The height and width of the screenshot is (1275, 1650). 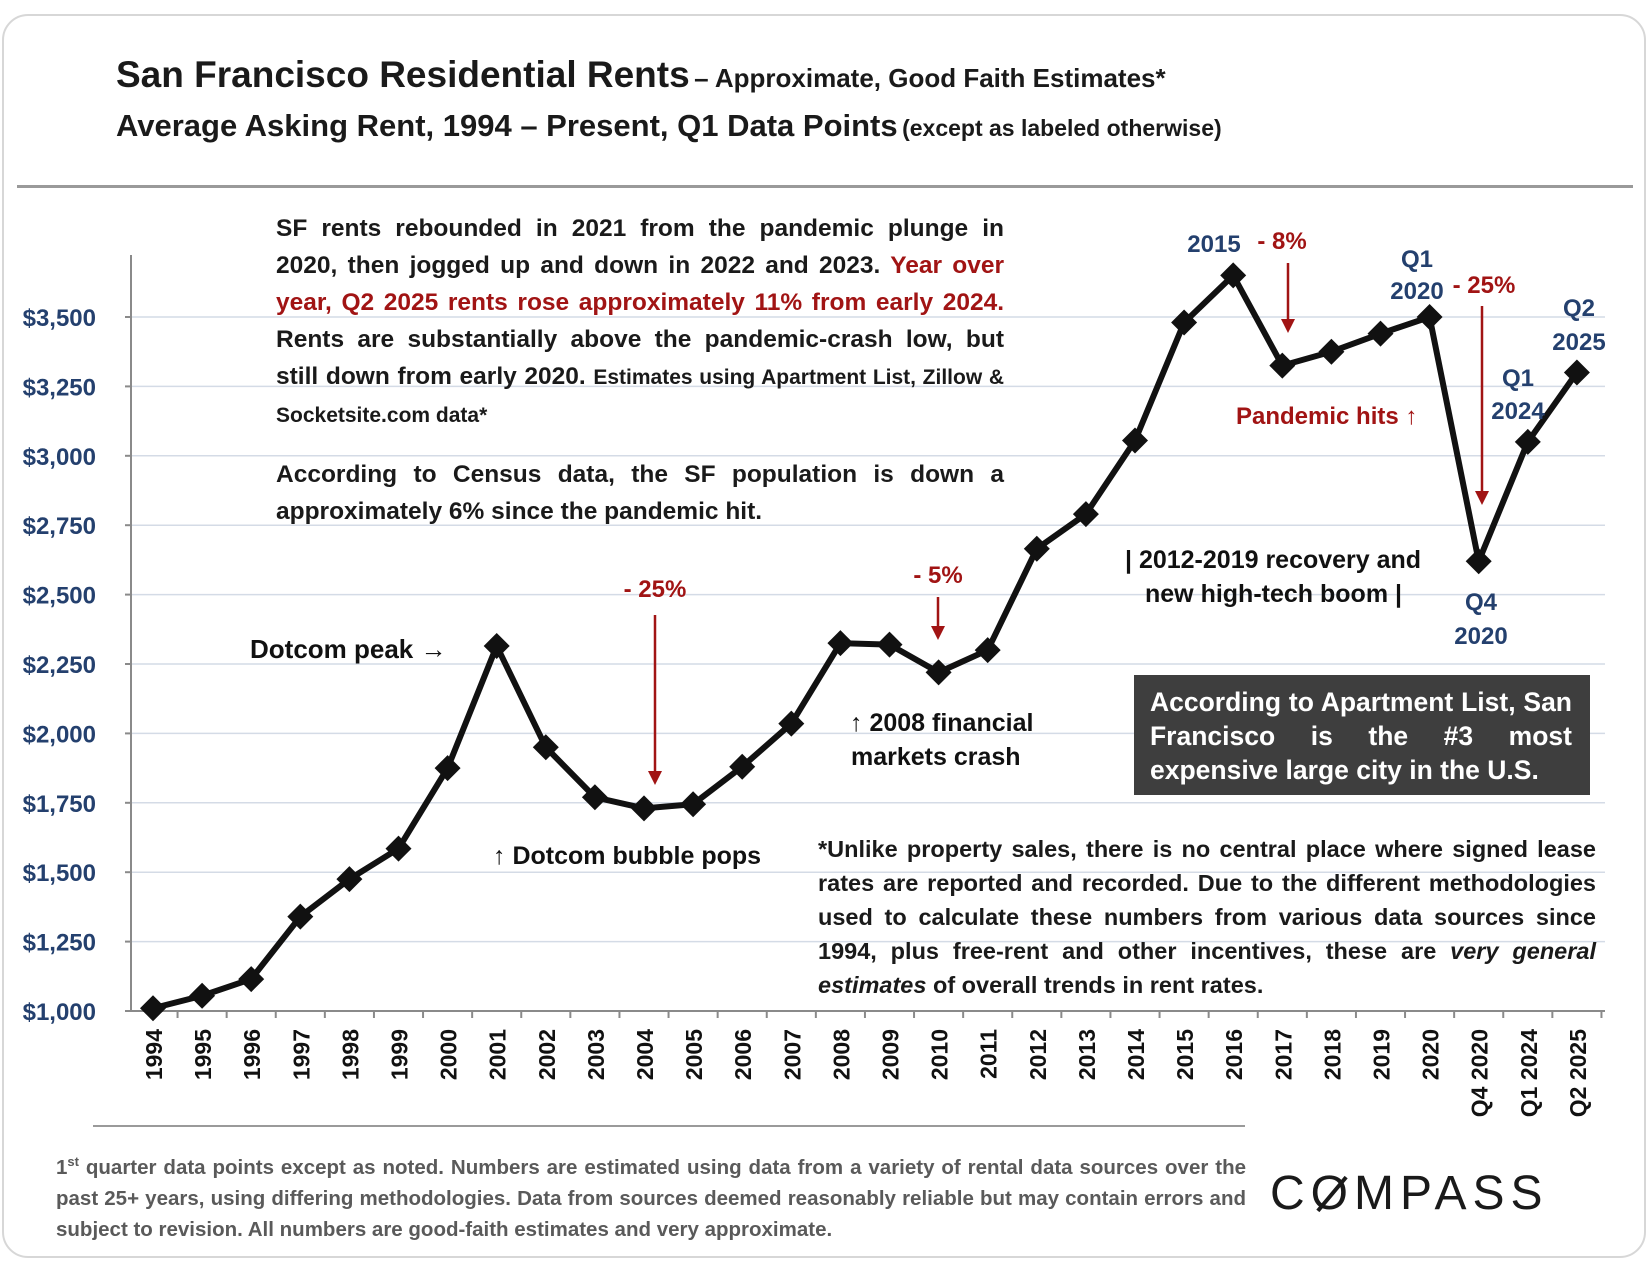 I want to click on x-tick-label: 2003, so click(x=596, y=1054).